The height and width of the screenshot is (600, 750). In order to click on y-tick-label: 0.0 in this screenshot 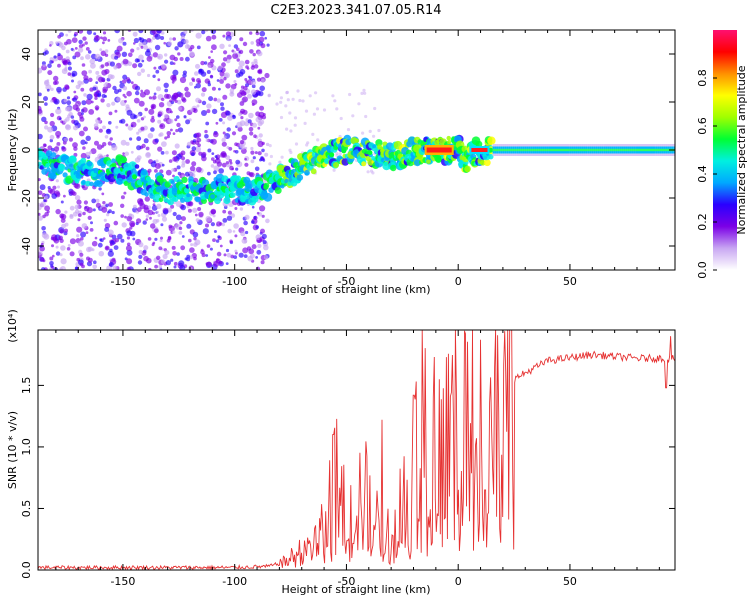, I will do `click(26, 570)`.